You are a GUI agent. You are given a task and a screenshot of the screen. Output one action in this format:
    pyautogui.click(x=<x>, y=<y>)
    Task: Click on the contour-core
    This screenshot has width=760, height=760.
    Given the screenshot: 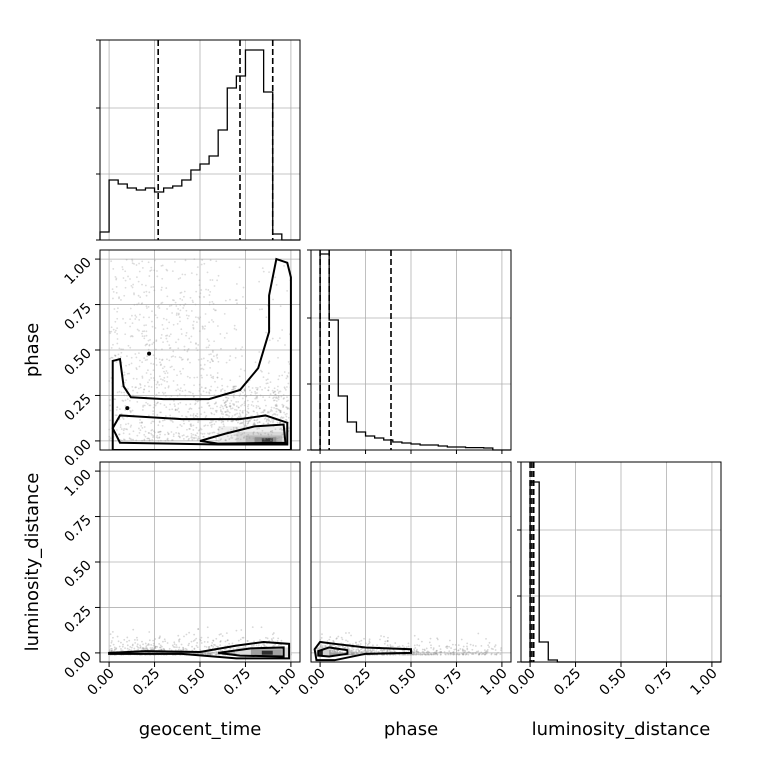 What is the action you would take?
    pyautogui.click(x=243, y=434)
    